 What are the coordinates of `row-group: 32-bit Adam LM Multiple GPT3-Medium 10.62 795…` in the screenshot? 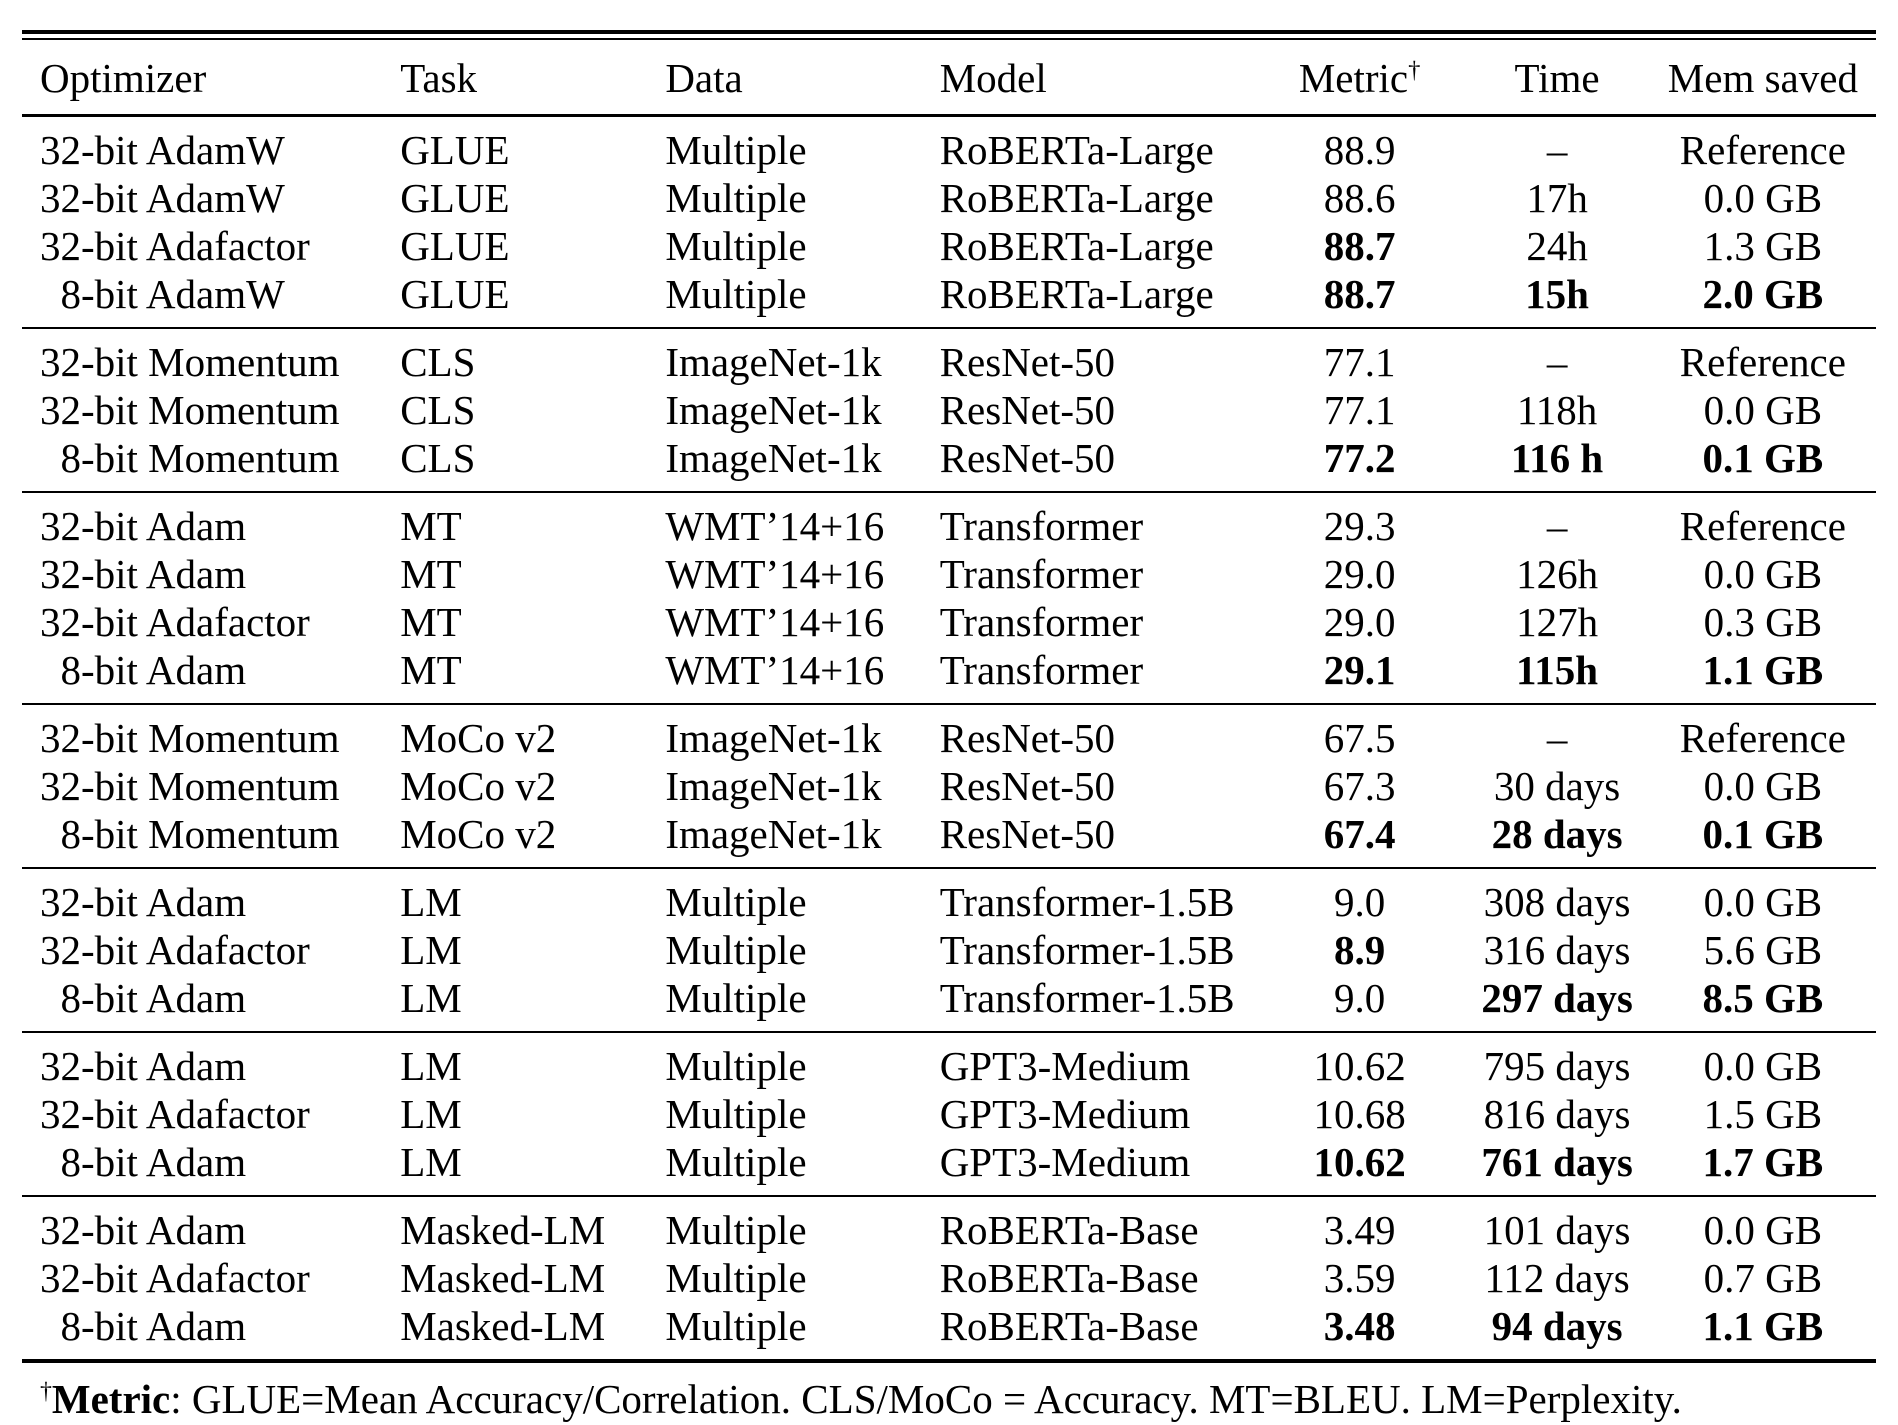 It's located at (949, 1114).